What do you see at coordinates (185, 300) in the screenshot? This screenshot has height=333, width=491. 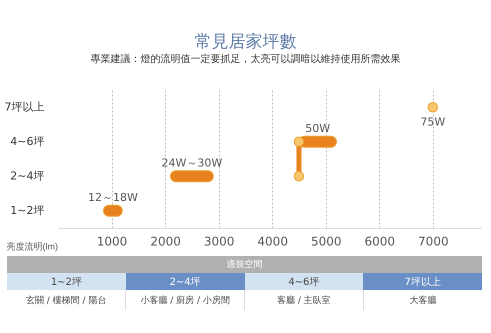 I see `text: 小客廳 / 廚房 / 小房間` at bounding box center [185, 300].